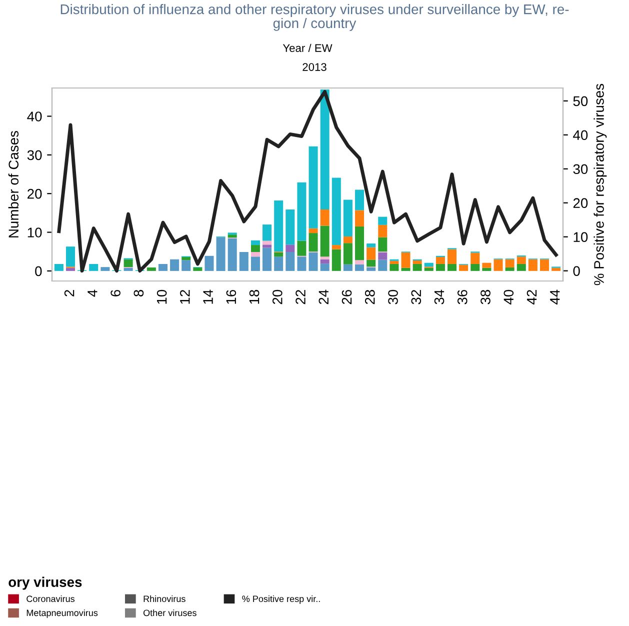 This screenshot has height=626, width=629. Describe the element at coordinates (462, 297) in the screenshot. I see `x-tick-label: 36` at that location.